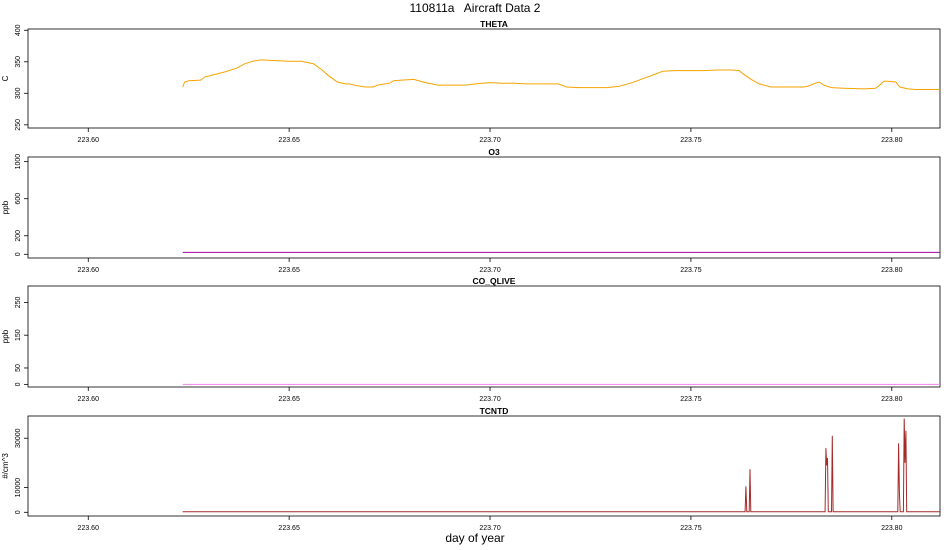 The width and height of the screenshot is (950, 550). Describe the element at coordinates (18, 30) in the screenshot. I see `theta-y-tick-label: 400` at that location.